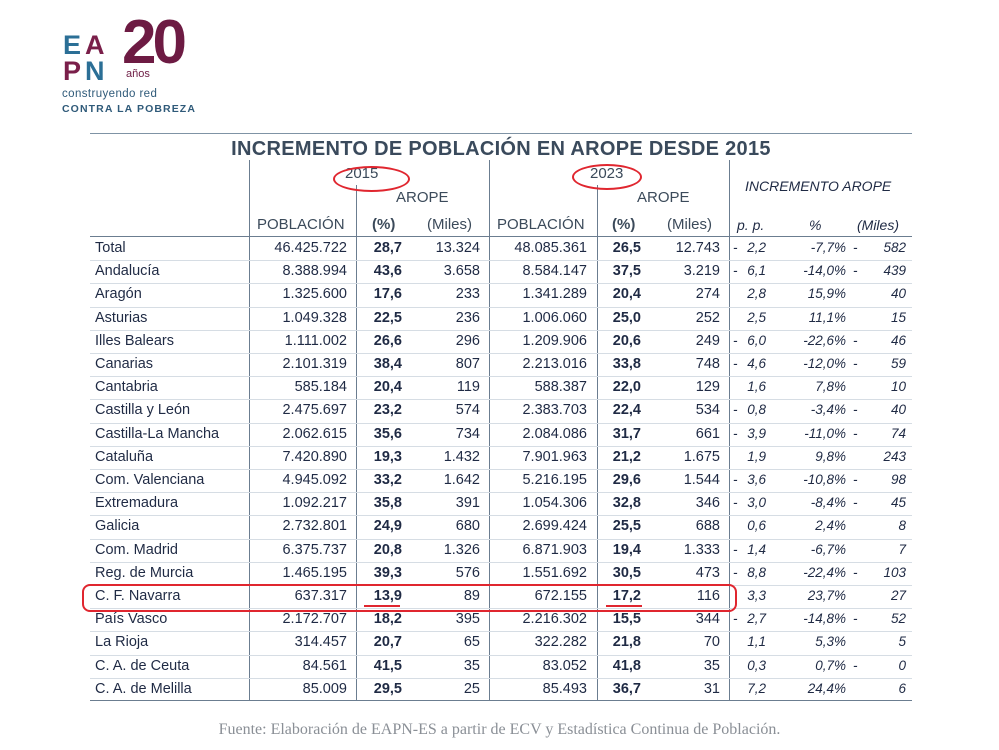  I want to click on cell-miles2015: 13.324, so click(457, 248).